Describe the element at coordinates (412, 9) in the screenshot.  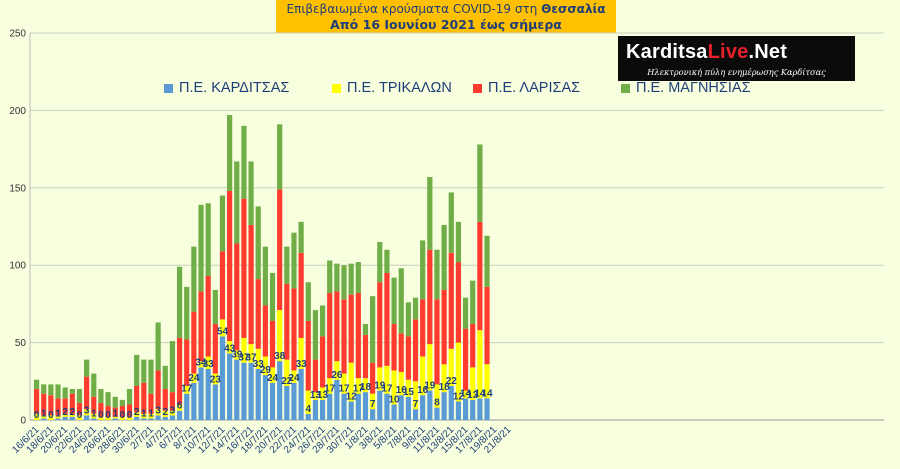
I see `chart-title-text: Επιβεβαιωμένα κρούσματα COVID-19 στη` at that location.